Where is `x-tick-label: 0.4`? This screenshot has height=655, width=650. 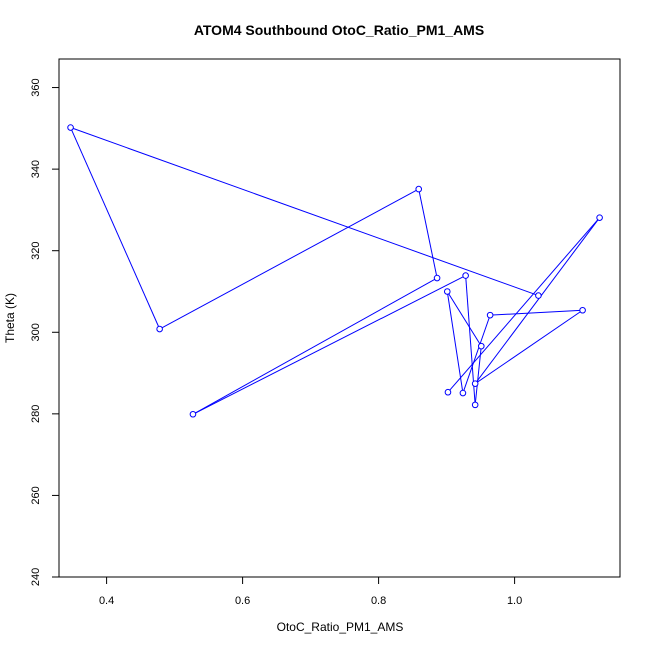
x-tick-label: 0.4 is located at coordinates (106, 601).